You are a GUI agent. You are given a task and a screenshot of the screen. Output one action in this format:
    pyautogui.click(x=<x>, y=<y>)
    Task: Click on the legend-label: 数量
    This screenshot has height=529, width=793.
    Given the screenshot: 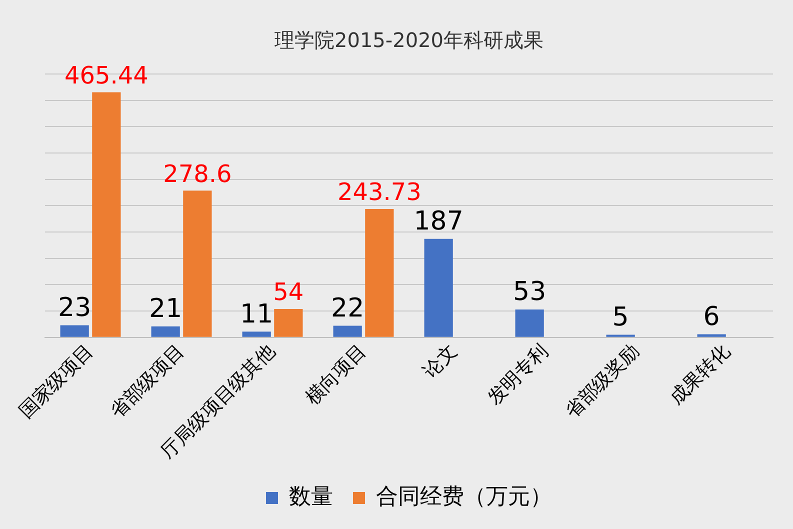 What is the action you would take?
    pyautogui.click(x=311, y=497)
    